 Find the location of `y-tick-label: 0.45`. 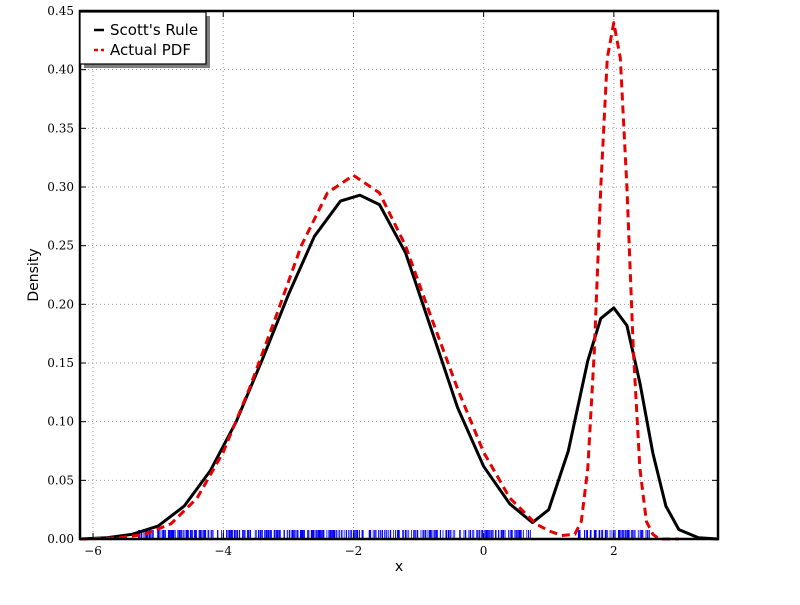

y-tick-label: 0.45 is located at coordinates (60, 11).